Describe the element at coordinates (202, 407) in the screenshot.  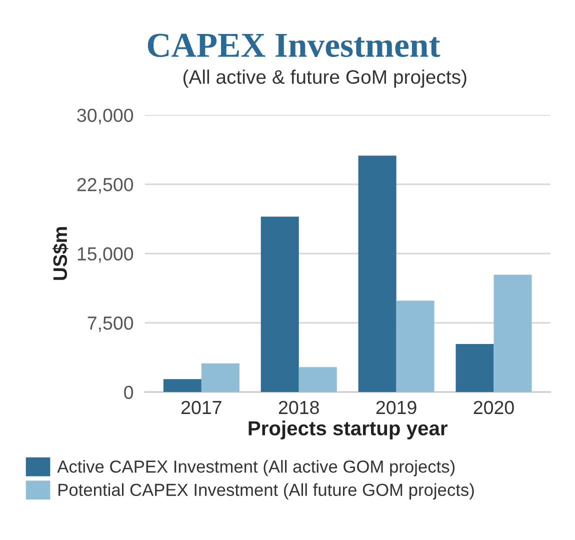
I see `x-tick-label: 2017` at that location.